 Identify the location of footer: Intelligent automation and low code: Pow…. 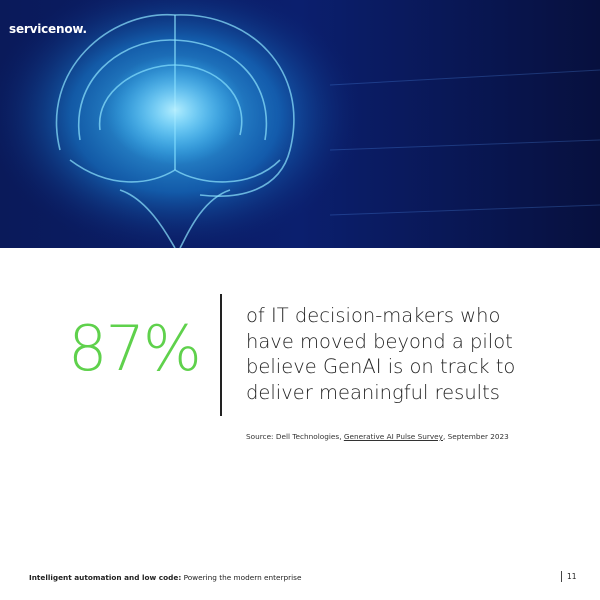
(165, 577).